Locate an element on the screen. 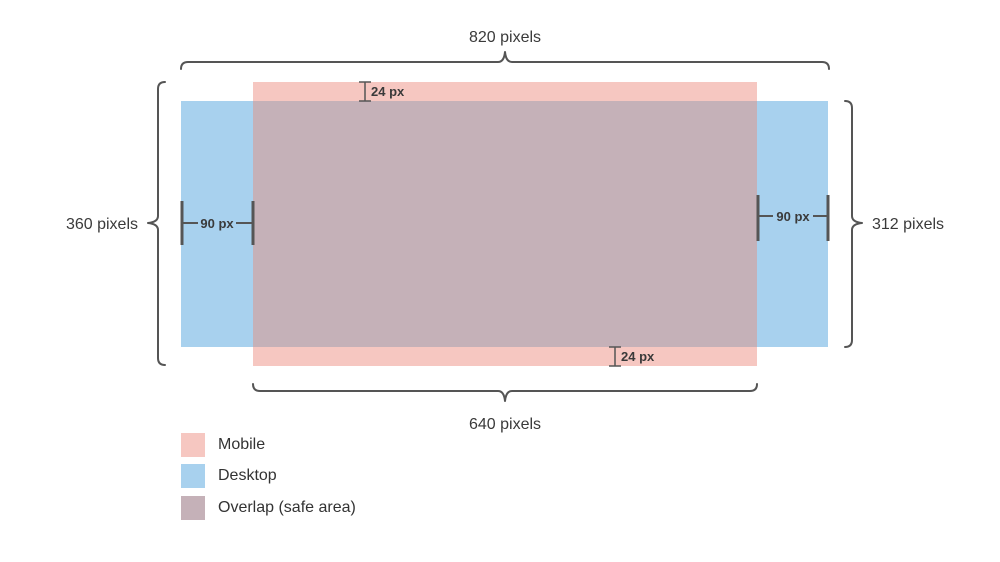  legend-item-mobile: Mobile is located at coordinates (223, 445).